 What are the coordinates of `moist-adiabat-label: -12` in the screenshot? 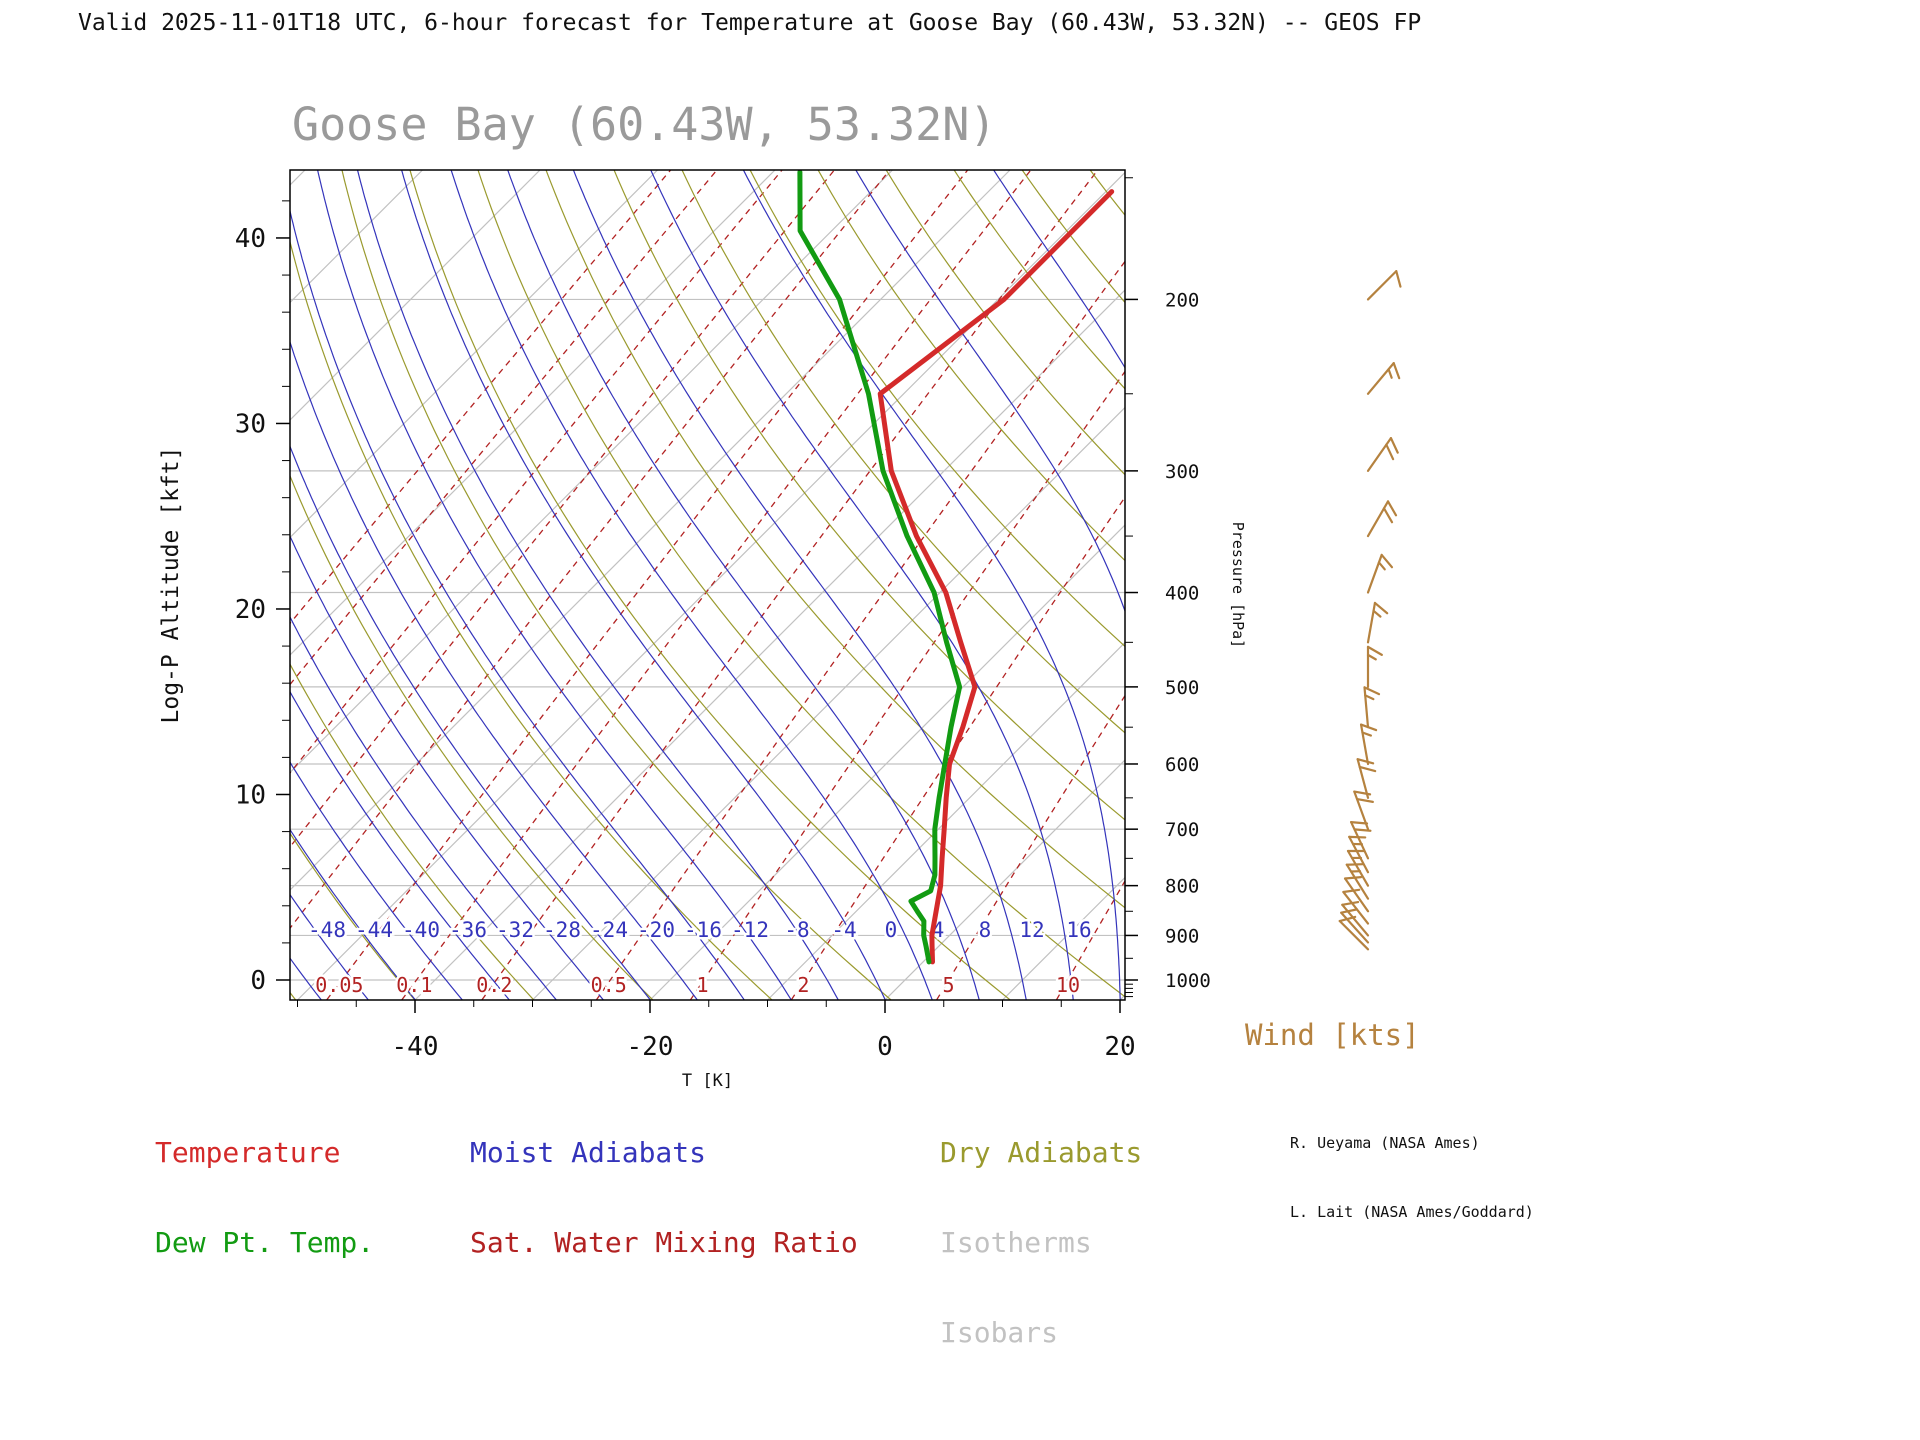 It's located at (750, 930).